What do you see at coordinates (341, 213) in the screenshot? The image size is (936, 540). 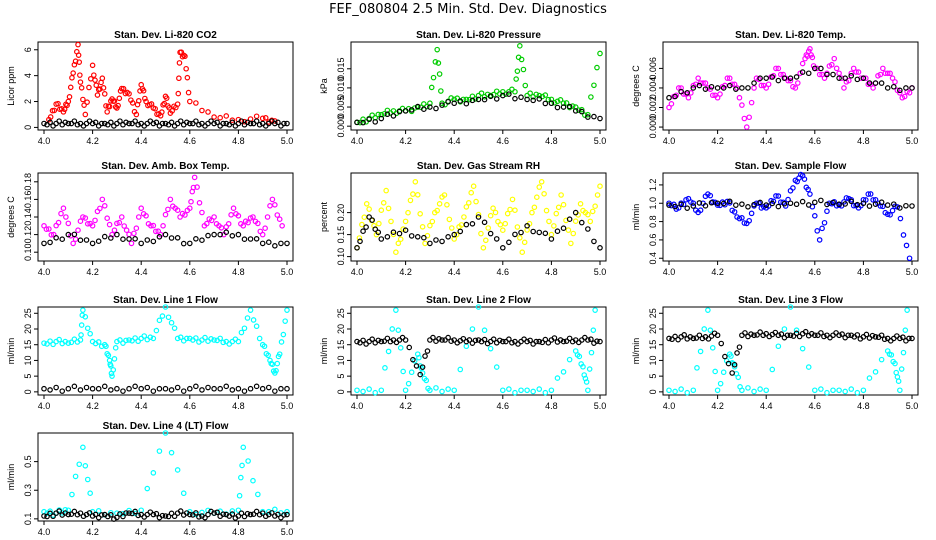 I see `y-tick-label: 0.20` at bounding box center [341, 213].